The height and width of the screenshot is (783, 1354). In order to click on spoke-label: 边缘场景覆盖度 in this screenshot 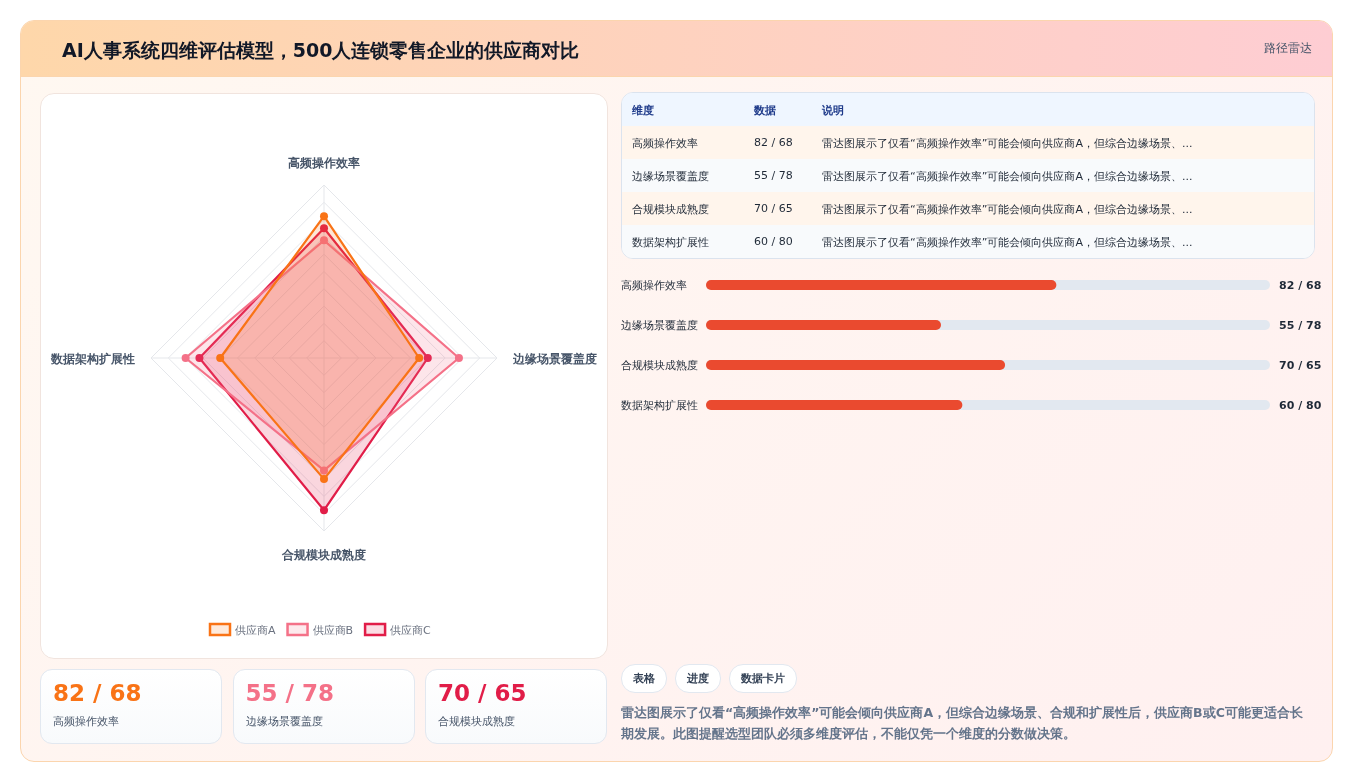, I will do `click(554, 359)`.